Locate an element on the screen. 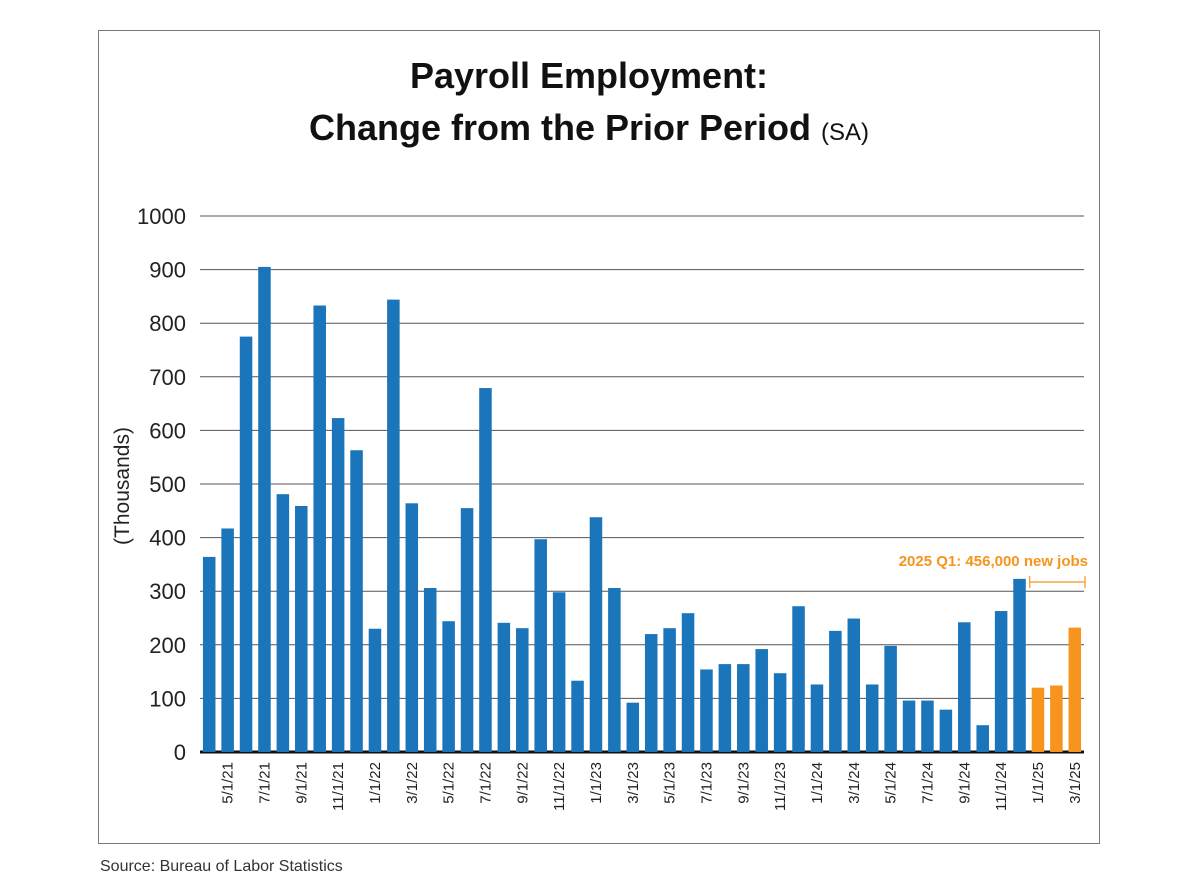 This screenshot has height=895, width=1178. x-tick-label: 7/1/24 is located at coordinates (927, 783).